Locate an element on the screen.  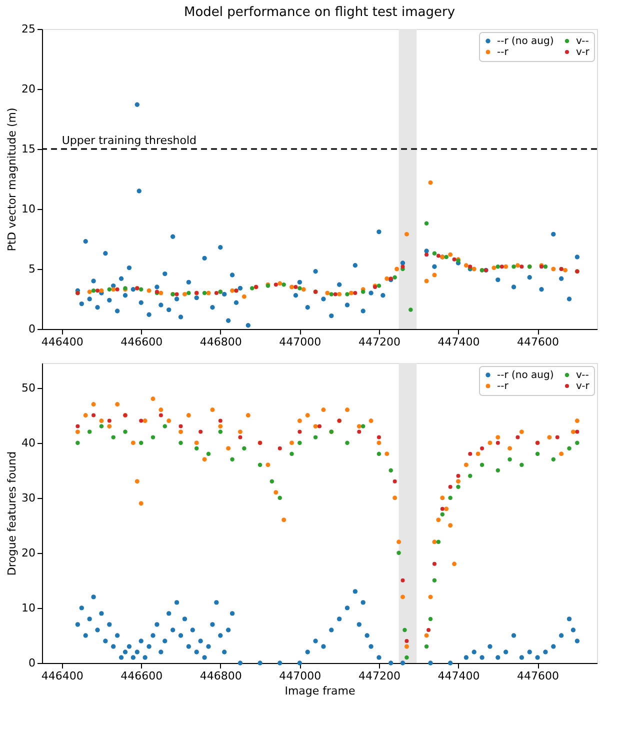
x-axis-title: Image frame is located at coordinates (320, 691).